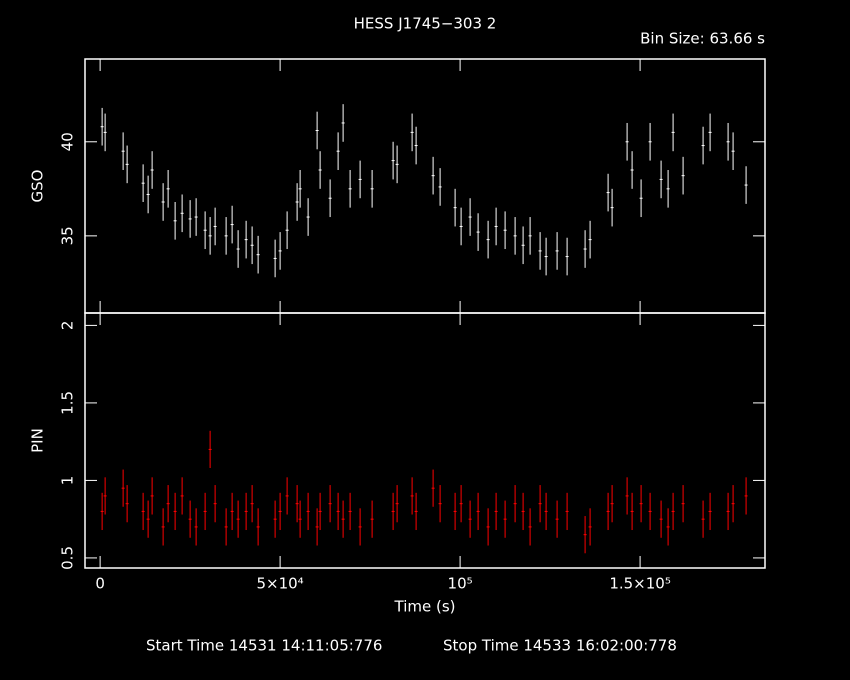  I want to click on y-tick-label: 35, so click(68, 235).